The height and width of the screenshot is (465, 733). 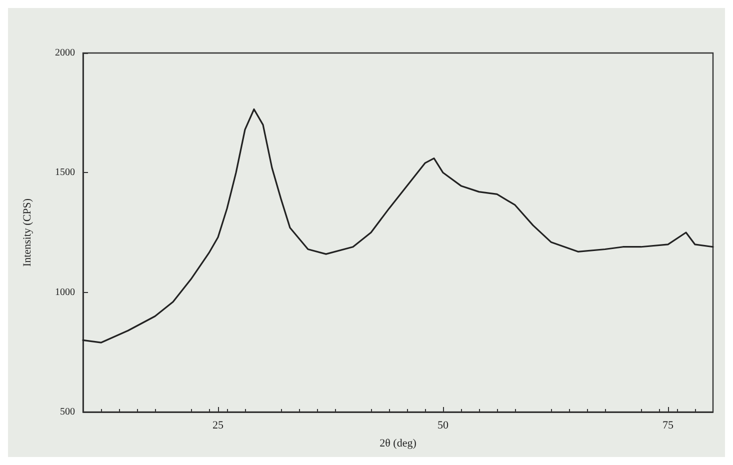 I want to click on x-tick-label: 75, so click(x=668, y=426).